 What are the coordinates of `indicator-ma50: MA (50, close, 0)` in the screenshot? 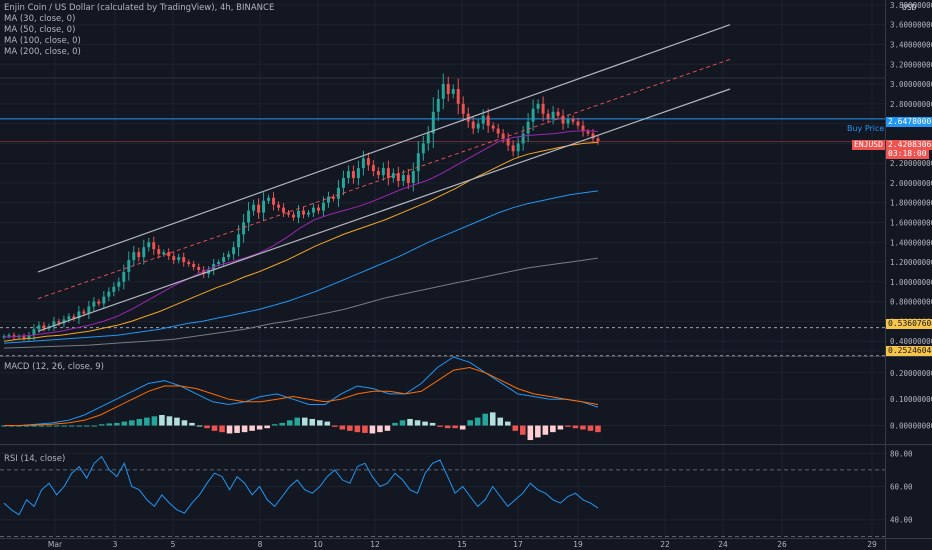 It's located at (40, 30).